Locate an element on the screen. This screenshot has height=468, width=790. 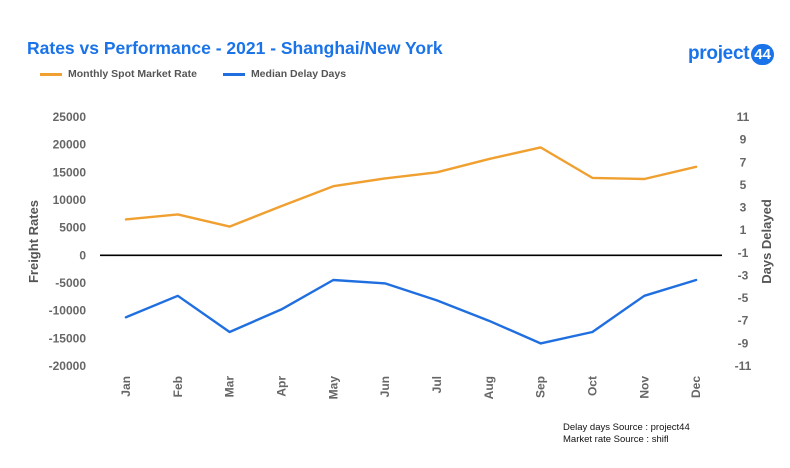
x-tick-label: Nov is located at coordinates (644, 387).